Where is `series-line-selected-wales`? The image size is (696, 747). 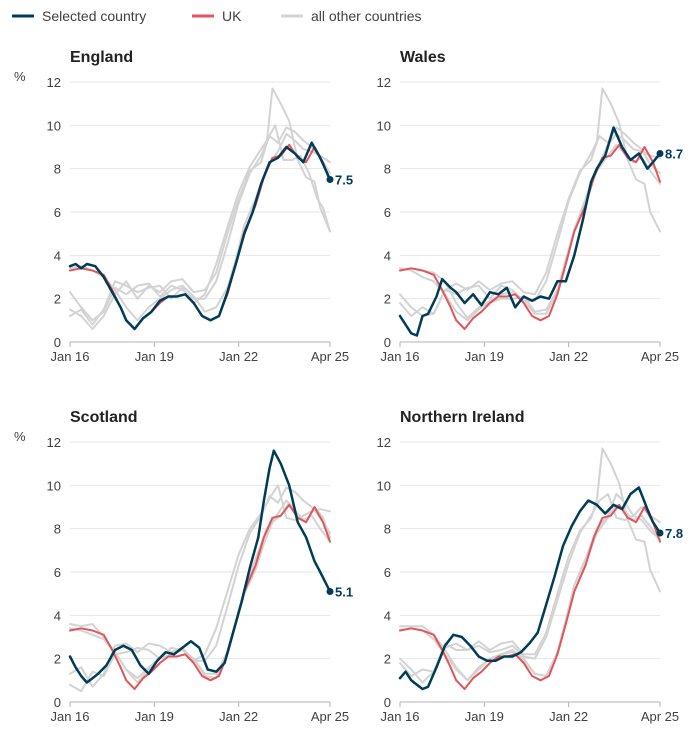 series-line-selected-wales is located at coordinates (530, 231).